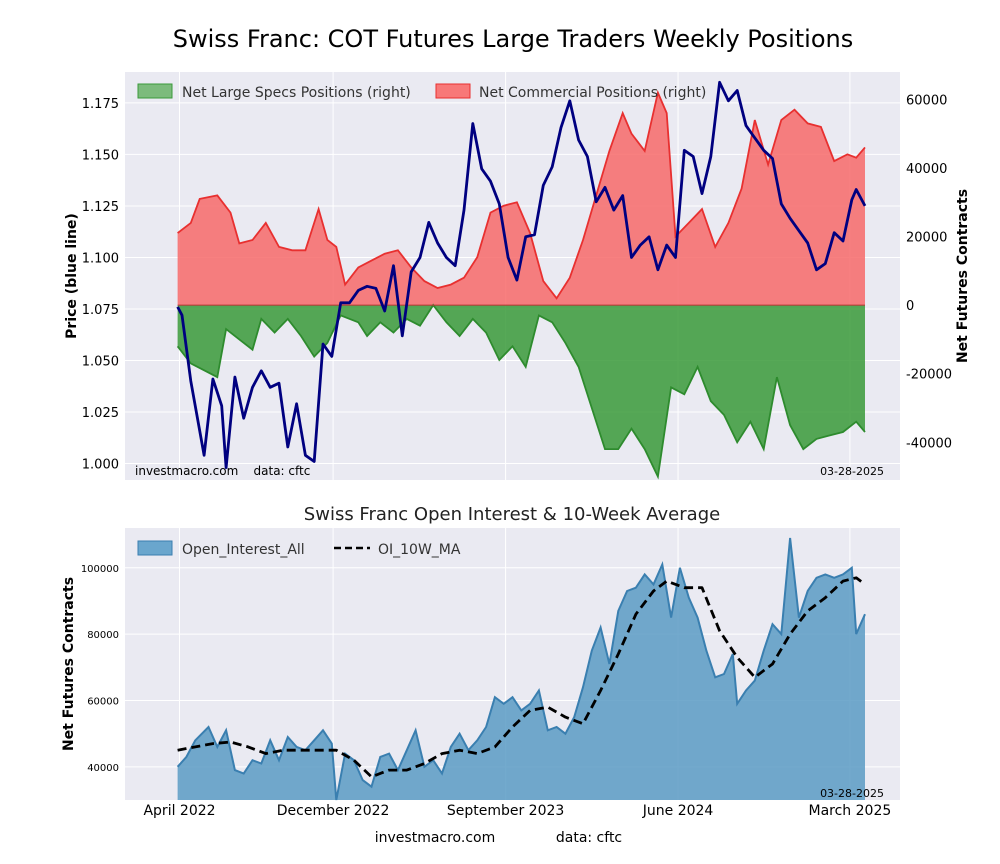 This screenshot has width=1000, height=864. What do you see at coordinates (243, 550) in the screenshot?
I see `legend-label-open-interest: Open_Interest_All` at bounding box center [243, 550].